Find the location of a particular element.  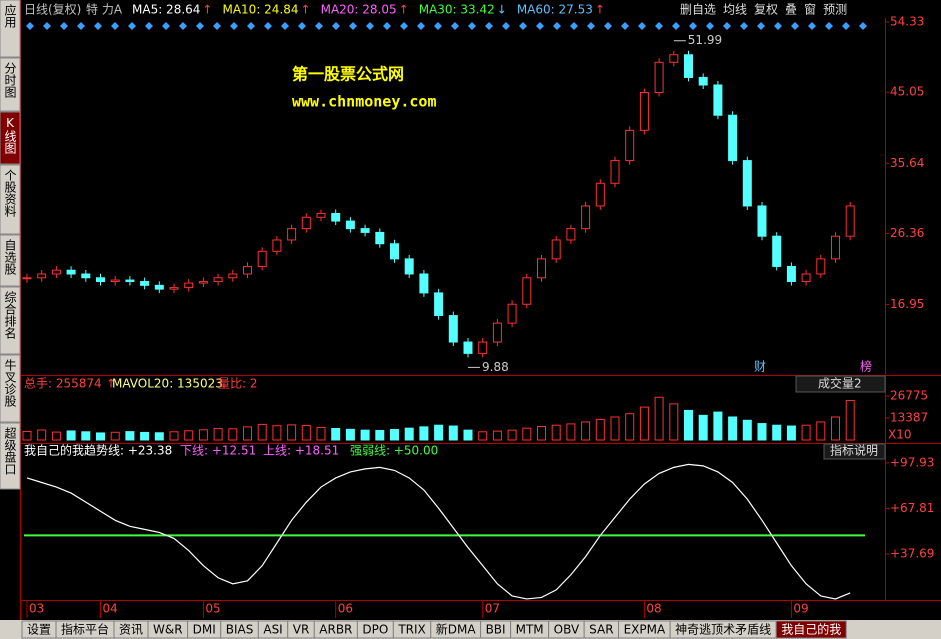

bottom-tab is located at coordinates (811, 629).